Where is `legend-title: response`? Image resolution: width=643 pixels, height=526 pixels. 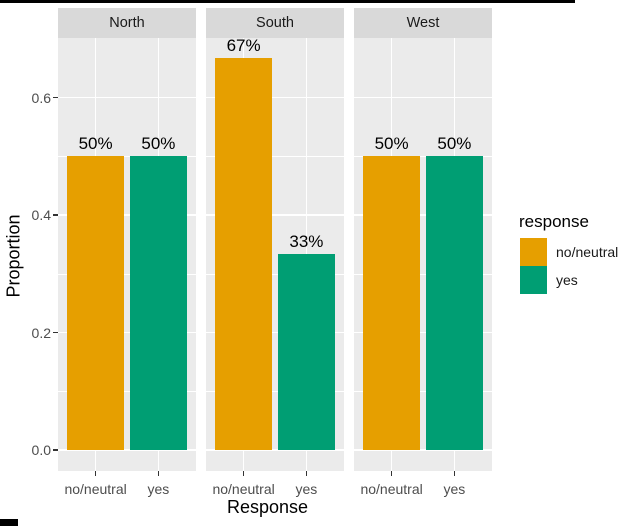 legend-title: response is located at coordinates (554, 221).